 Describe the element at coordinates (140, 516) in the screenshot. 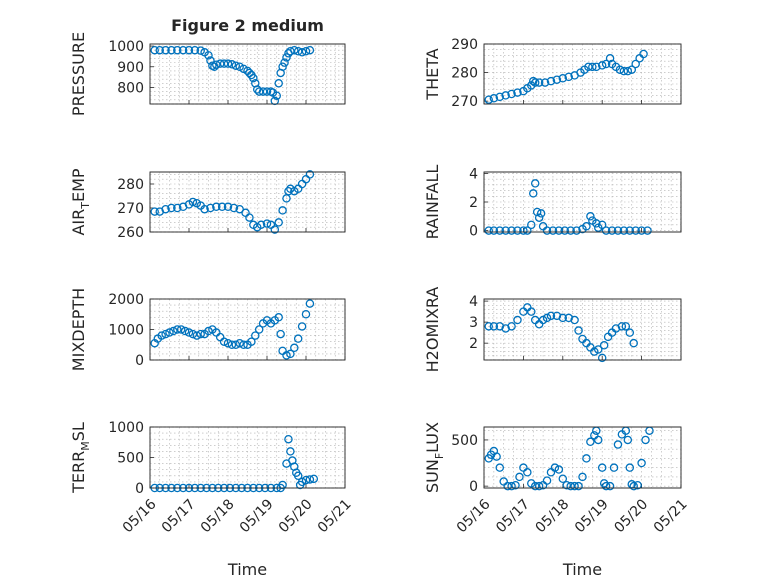

I see `subplot-7-x-tick-label: 05/16` at that location.